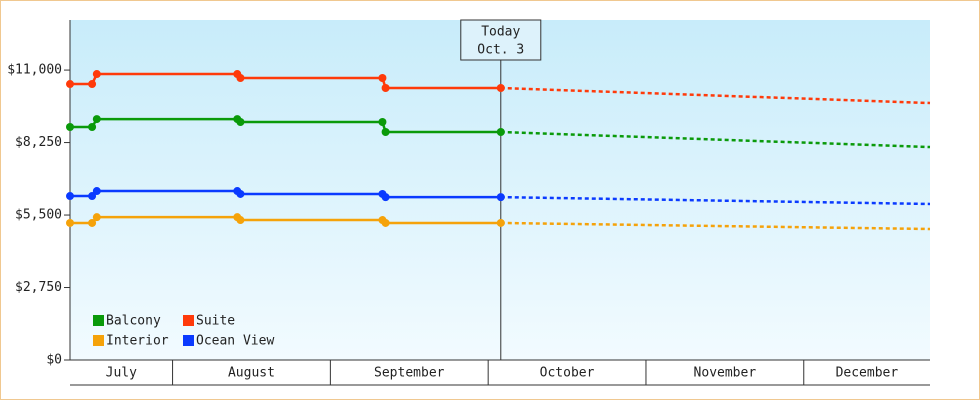 Image resolution: width=980 pixels, height=400 pixels. What do you see at coordinates (409, 373) in the screenshot?
I see `x-tick-label: September` at bounding box center [409, 373].